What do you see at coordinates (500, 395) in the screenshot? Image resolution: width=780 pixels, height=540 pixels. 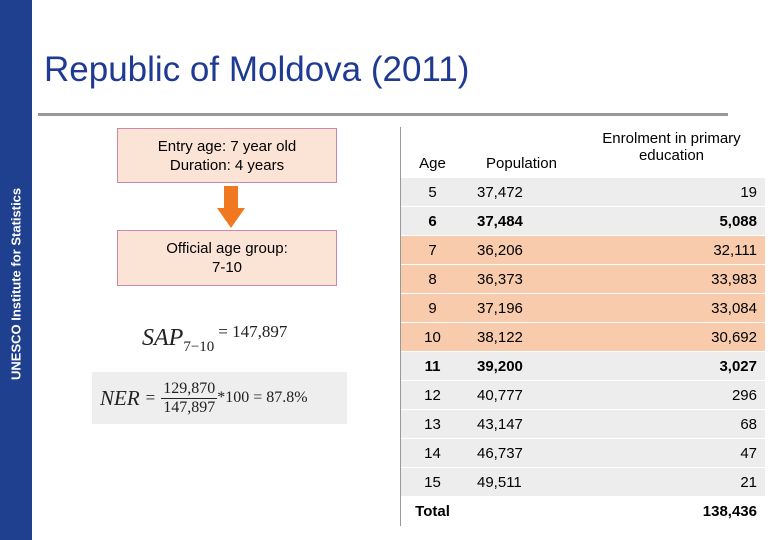 I see `table-cell: 40,777` at bounding box center [500, 395].